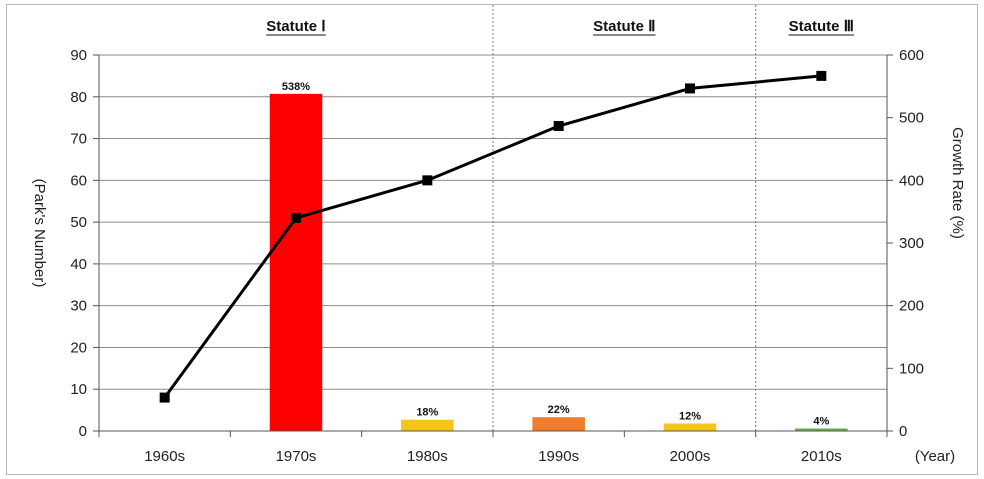 This screenshot has height=479, width=984. What do you see at coordinates (821, 421) in the screenshot?
I see `bar-data-label: 4%` at bounding box center [821, 421].